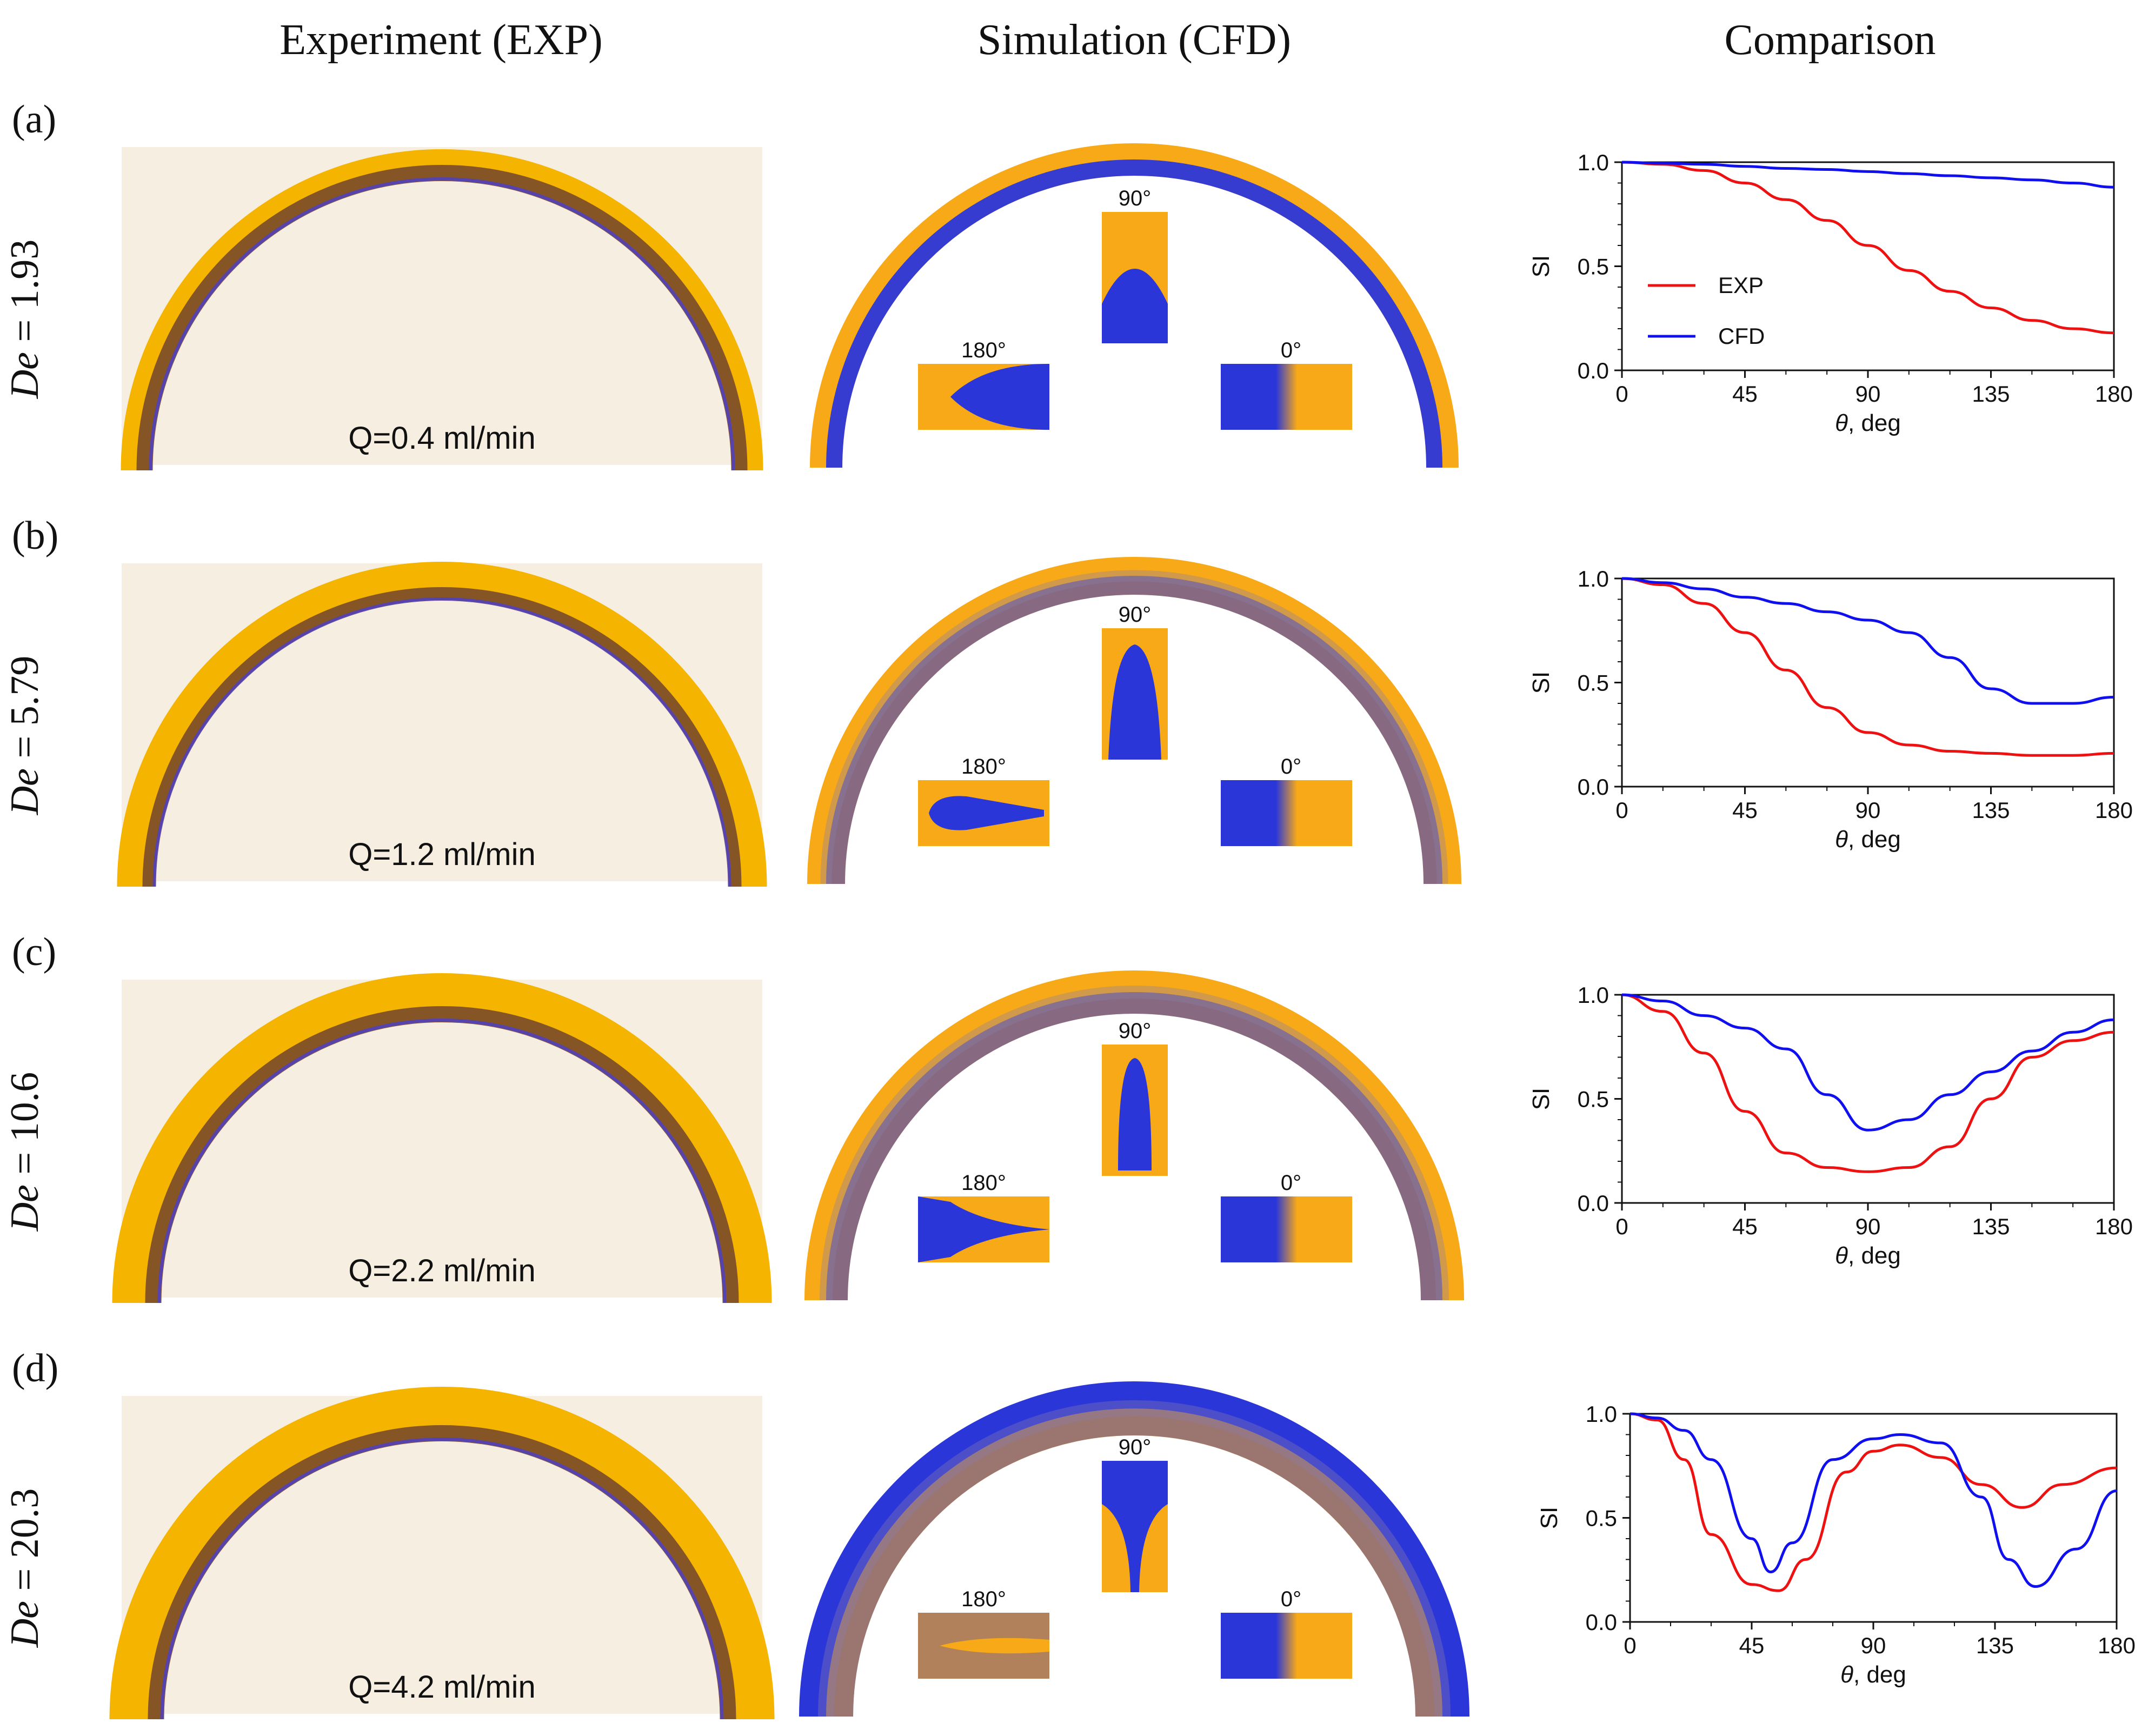  What do you see at coordinates (25, 1128) in the screenshot?
I see `de-value: = 10.6` at bounding box center [25, 1128].